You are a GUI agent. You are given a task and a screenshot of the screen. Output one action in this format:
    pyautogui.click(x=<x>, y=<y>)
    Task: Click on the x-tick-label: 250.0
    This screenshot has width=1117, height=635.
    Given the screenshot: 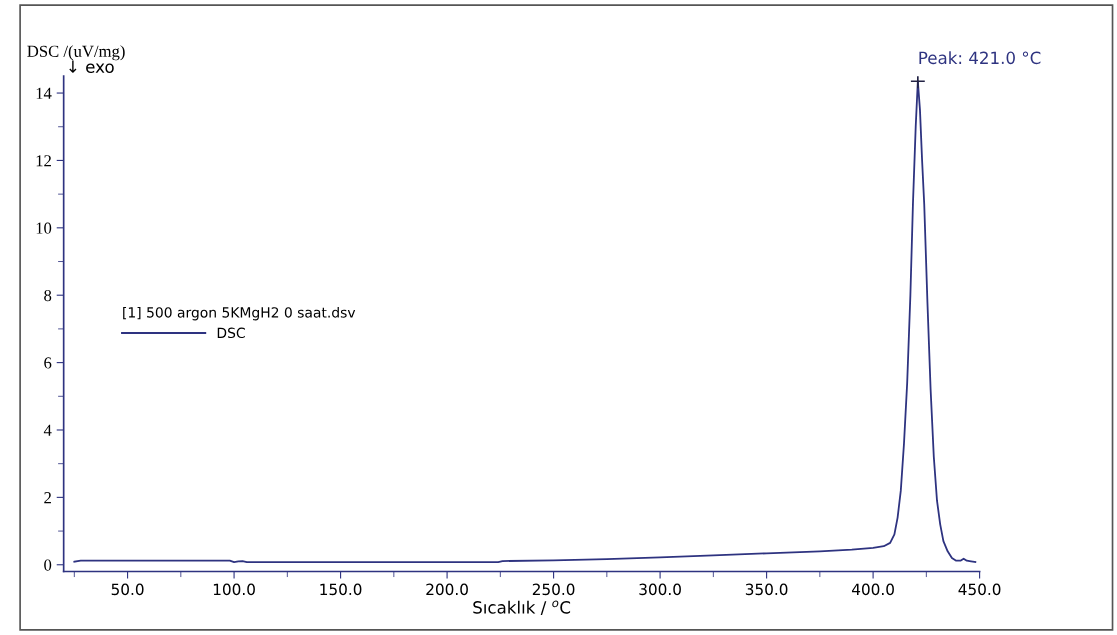 What is the action you would take?
    pyautogui.click(x=553, y=589)
    